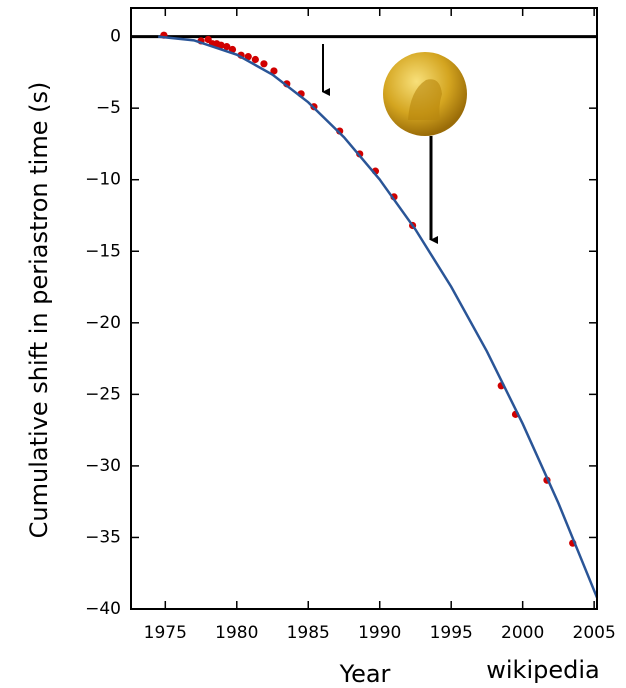 This screenshot has height=688, width=626. What do you see at coordinates (103, 609) in the screenshot?
I see `y-tick-label: −40` at bounding box center [103, 609].